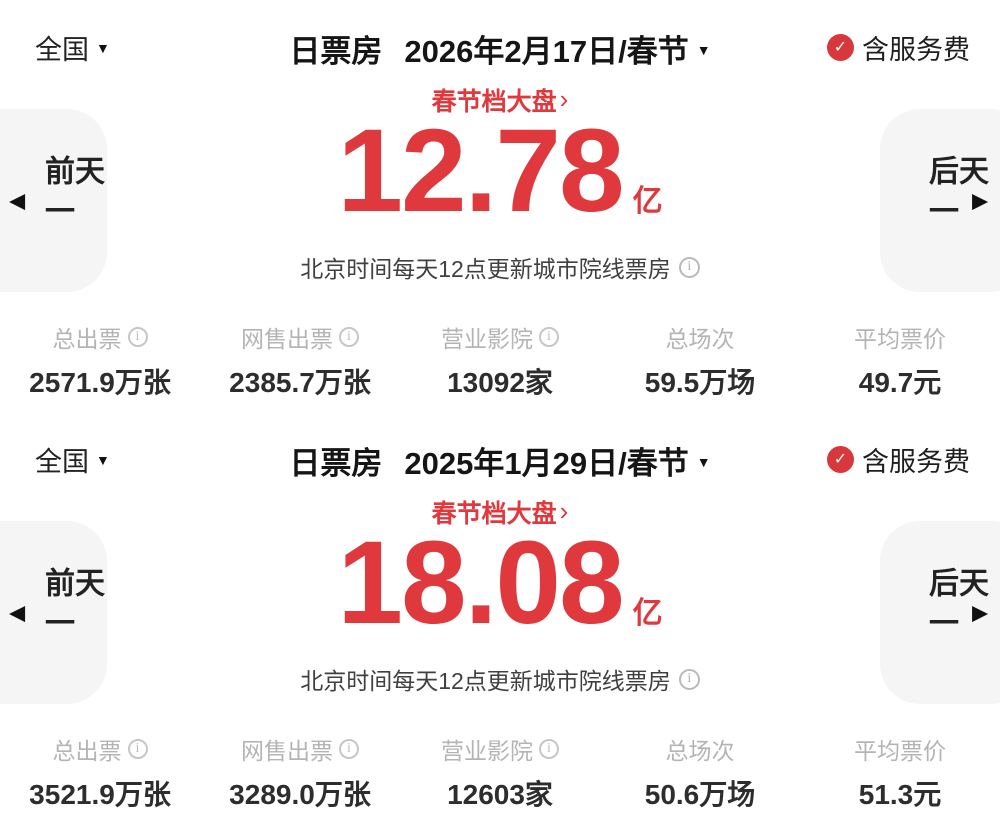  I want to click on stat-value: 2385.7万张, so click(300, 382).